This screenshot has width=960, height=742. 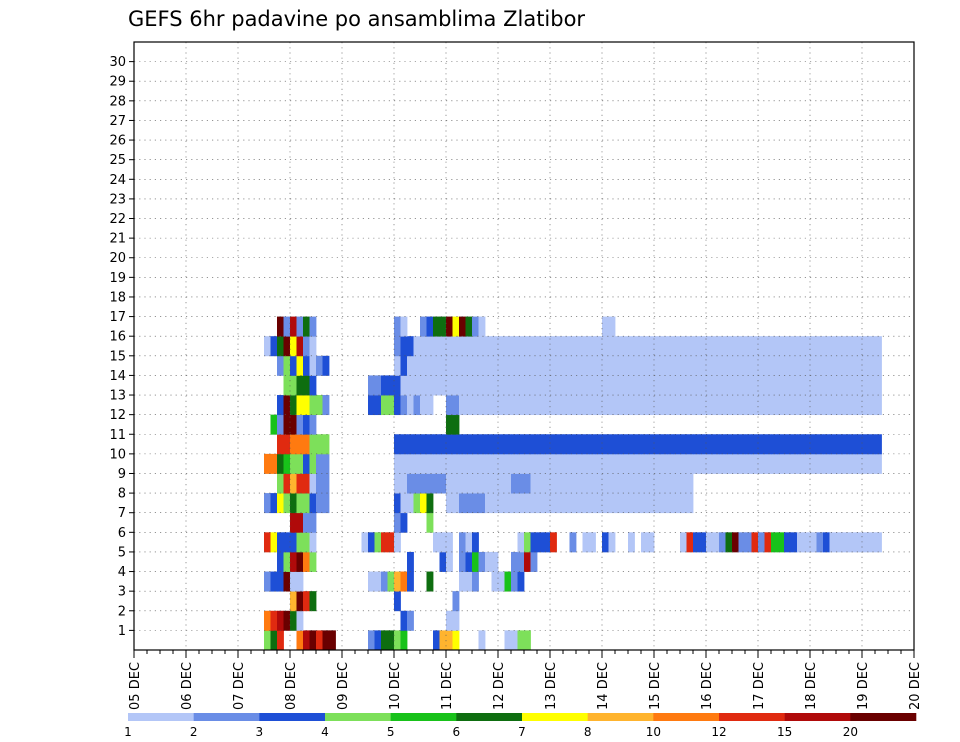 What do you see at coordinates (325, 732) in the screenshot?
I see `colorbar-label: 4` at bounding box center [325, 732].